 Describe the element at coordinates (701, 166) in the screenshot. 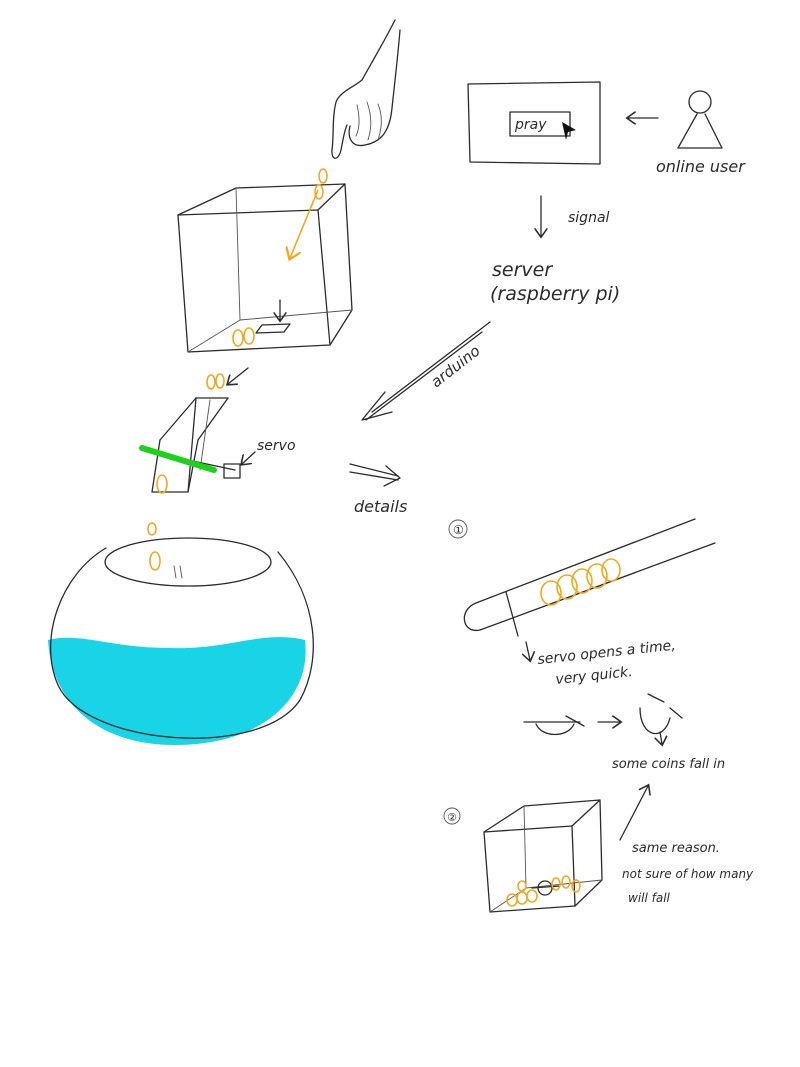

I see `user-label: online user` at that location.